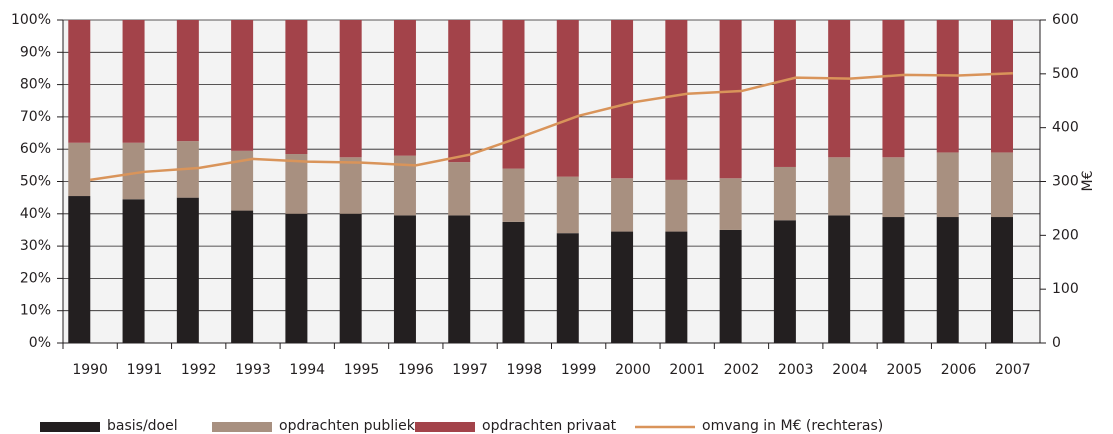  I want to click on x-tick-label: 1996, so click(416, 370).